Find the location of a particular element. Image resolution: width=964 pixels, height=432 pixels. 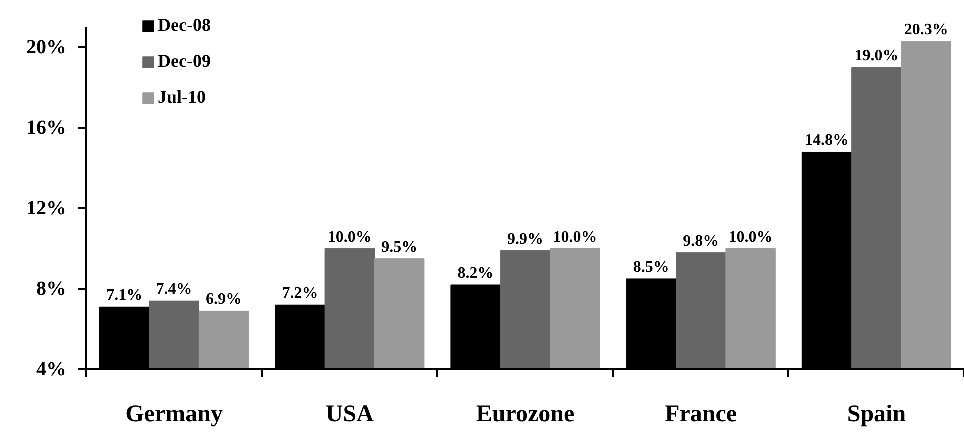

data-label: 7.4% is located at coordinates (174, 289).